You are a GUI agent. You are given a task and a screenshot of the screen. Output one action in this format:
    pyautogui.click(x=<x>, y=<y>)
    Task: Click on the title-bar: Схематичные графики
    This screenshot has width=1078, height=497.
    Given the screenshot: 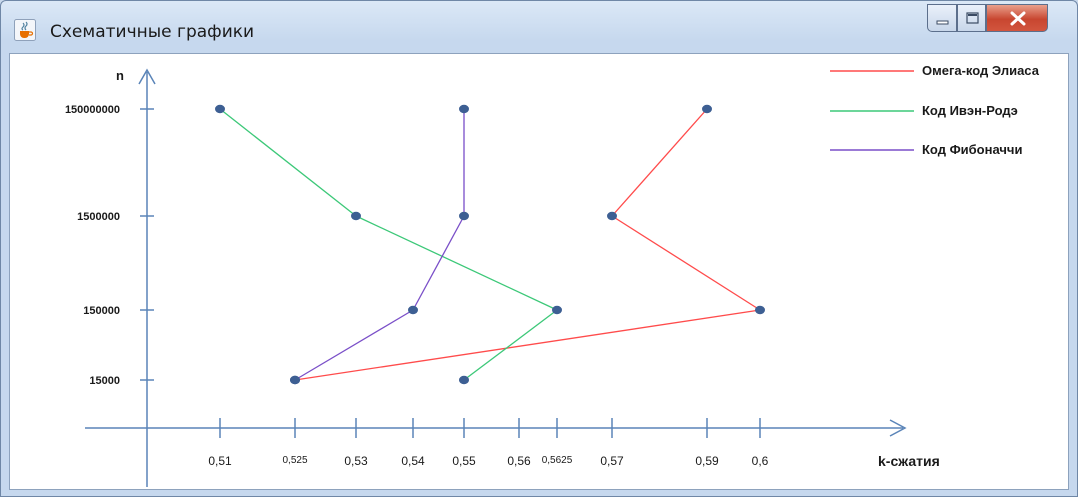 What is the action you would take?
    pyautogui.click(x=539, y=27)
    